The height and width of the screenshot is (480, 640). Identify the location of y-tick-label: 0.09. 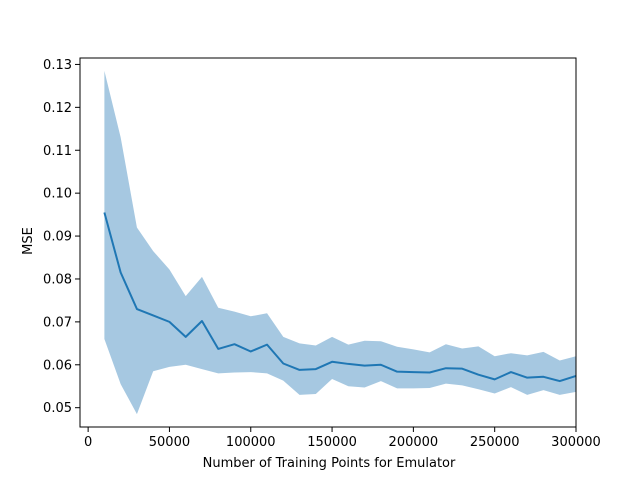
(57, 237).